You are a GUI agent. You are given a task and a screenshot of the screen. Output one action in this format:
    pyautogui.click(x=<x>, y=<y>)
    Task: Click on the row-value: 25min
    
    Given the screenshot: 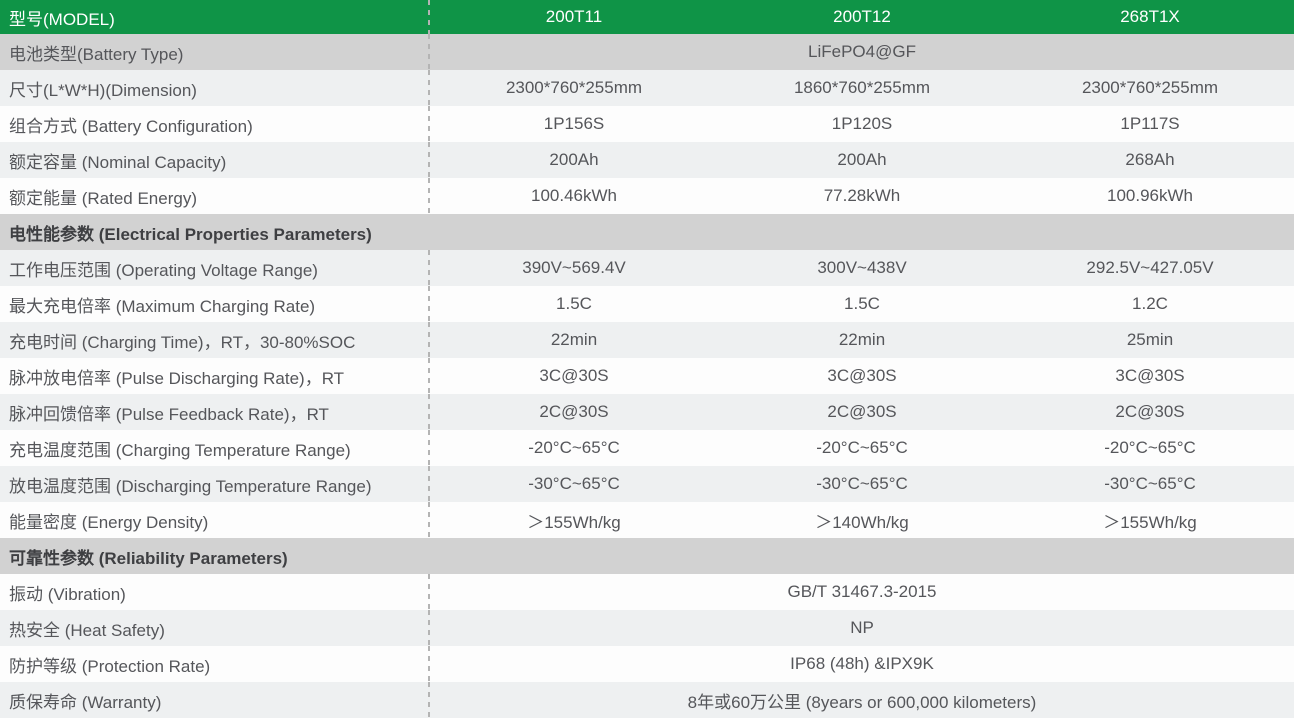 What is the action you would take?
    pyautogui.click(x=1150, y=339)
    